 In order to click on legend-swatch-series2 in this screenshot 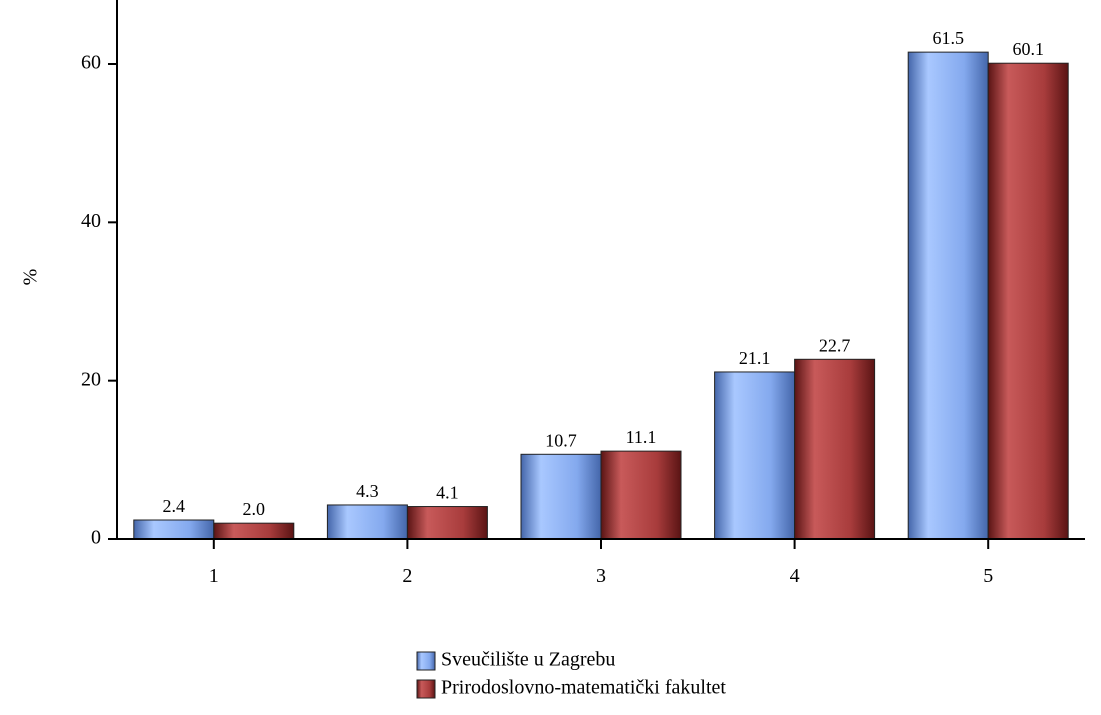, I will do `click(426, 689)`.